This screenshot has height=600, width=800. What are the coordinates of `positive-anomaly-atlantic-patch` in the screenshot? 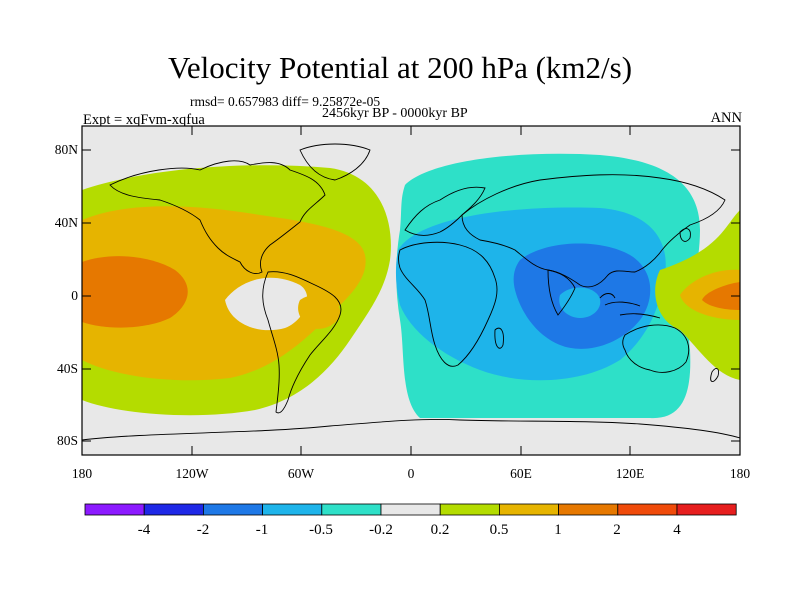 It's located at (319, 311).